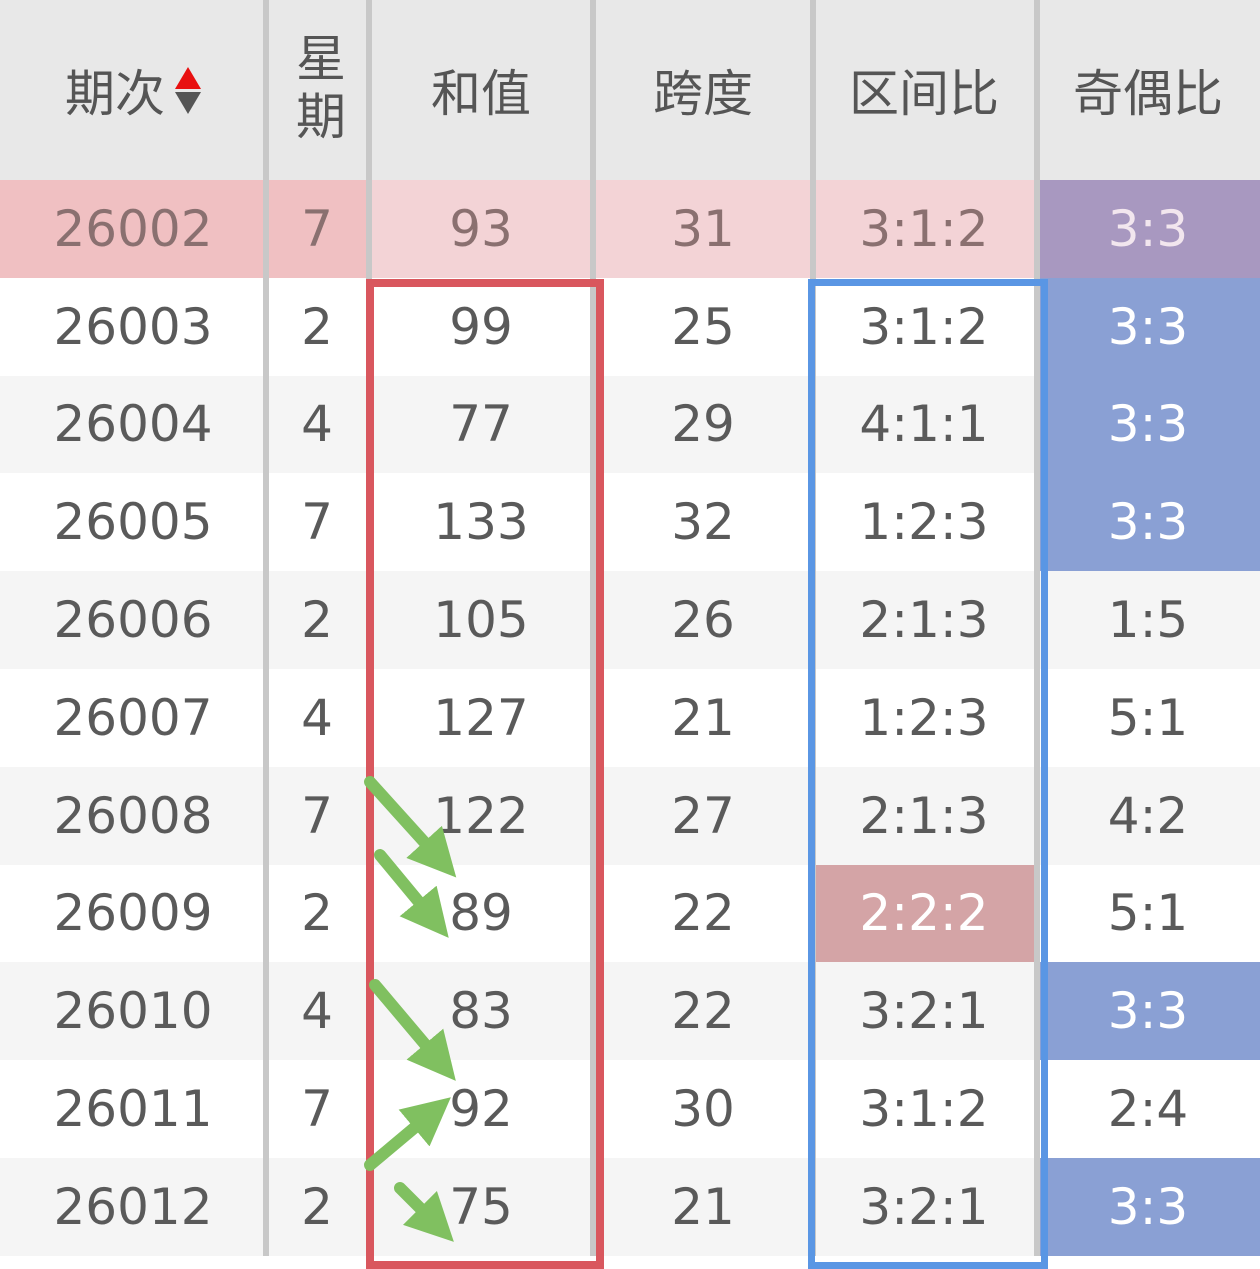 The width and height of the screenshot is (1260, 1269). I want to click on sum-cell: 89, so click(481, 913).